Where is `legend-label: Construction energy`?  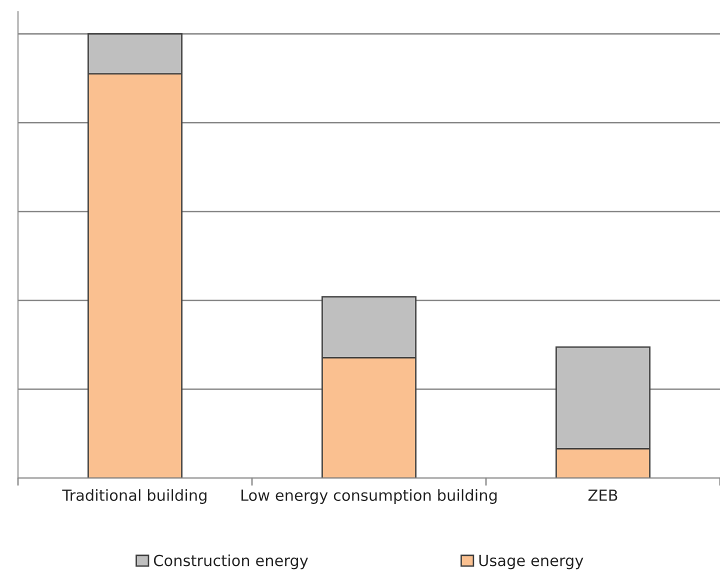
legend-label: Construction energy is located at coordinates (231, 562).